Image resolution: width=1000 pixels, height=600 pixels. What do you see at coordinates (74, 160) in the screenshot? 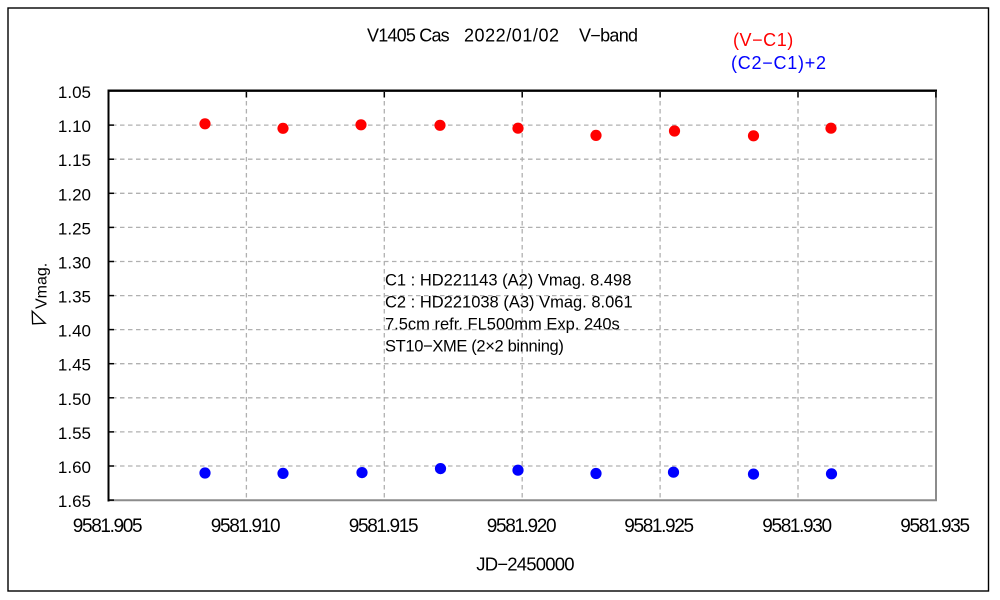
I see `svg-text: 1.15` at bounding box center [74, 160].